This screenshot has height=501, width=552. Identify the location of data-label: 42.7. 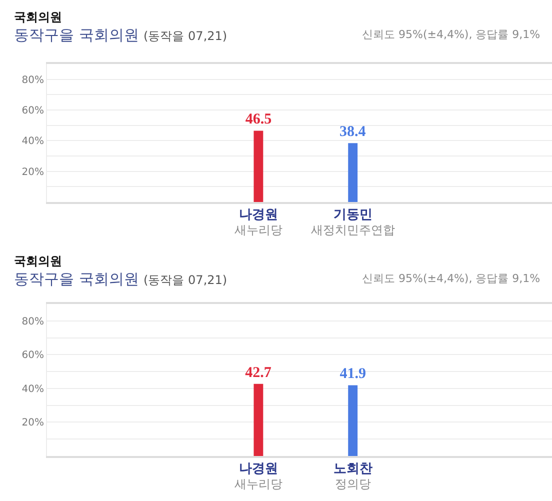
(258, 372).